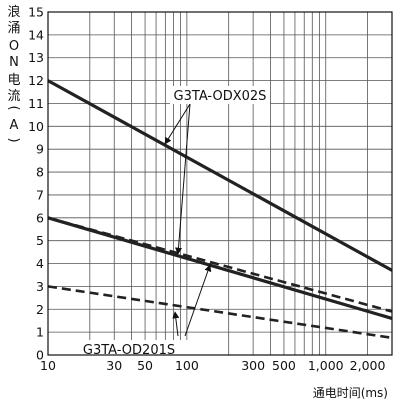 The image size is (394, 403). What do you see at coordinates (40, 286) in the screenshot?
I see `y-tick-3: 3` at bounding box center [40, 286].